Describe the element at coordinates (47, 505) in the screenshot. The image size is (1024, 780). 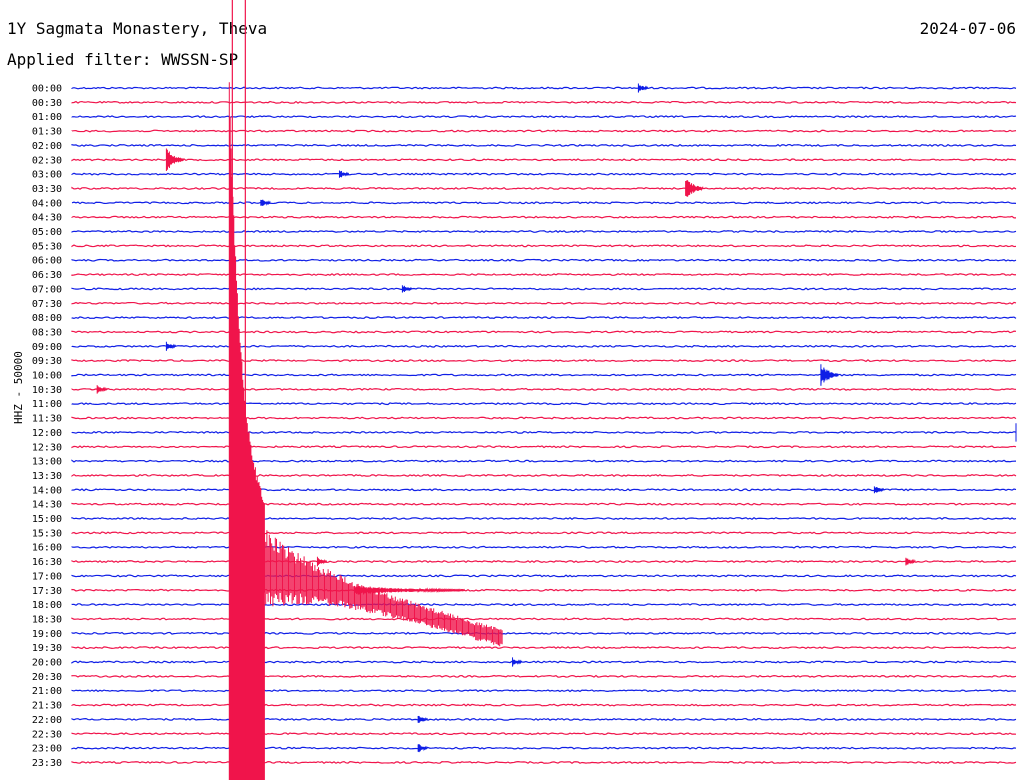
I see `row-label: 14:30` at that location.